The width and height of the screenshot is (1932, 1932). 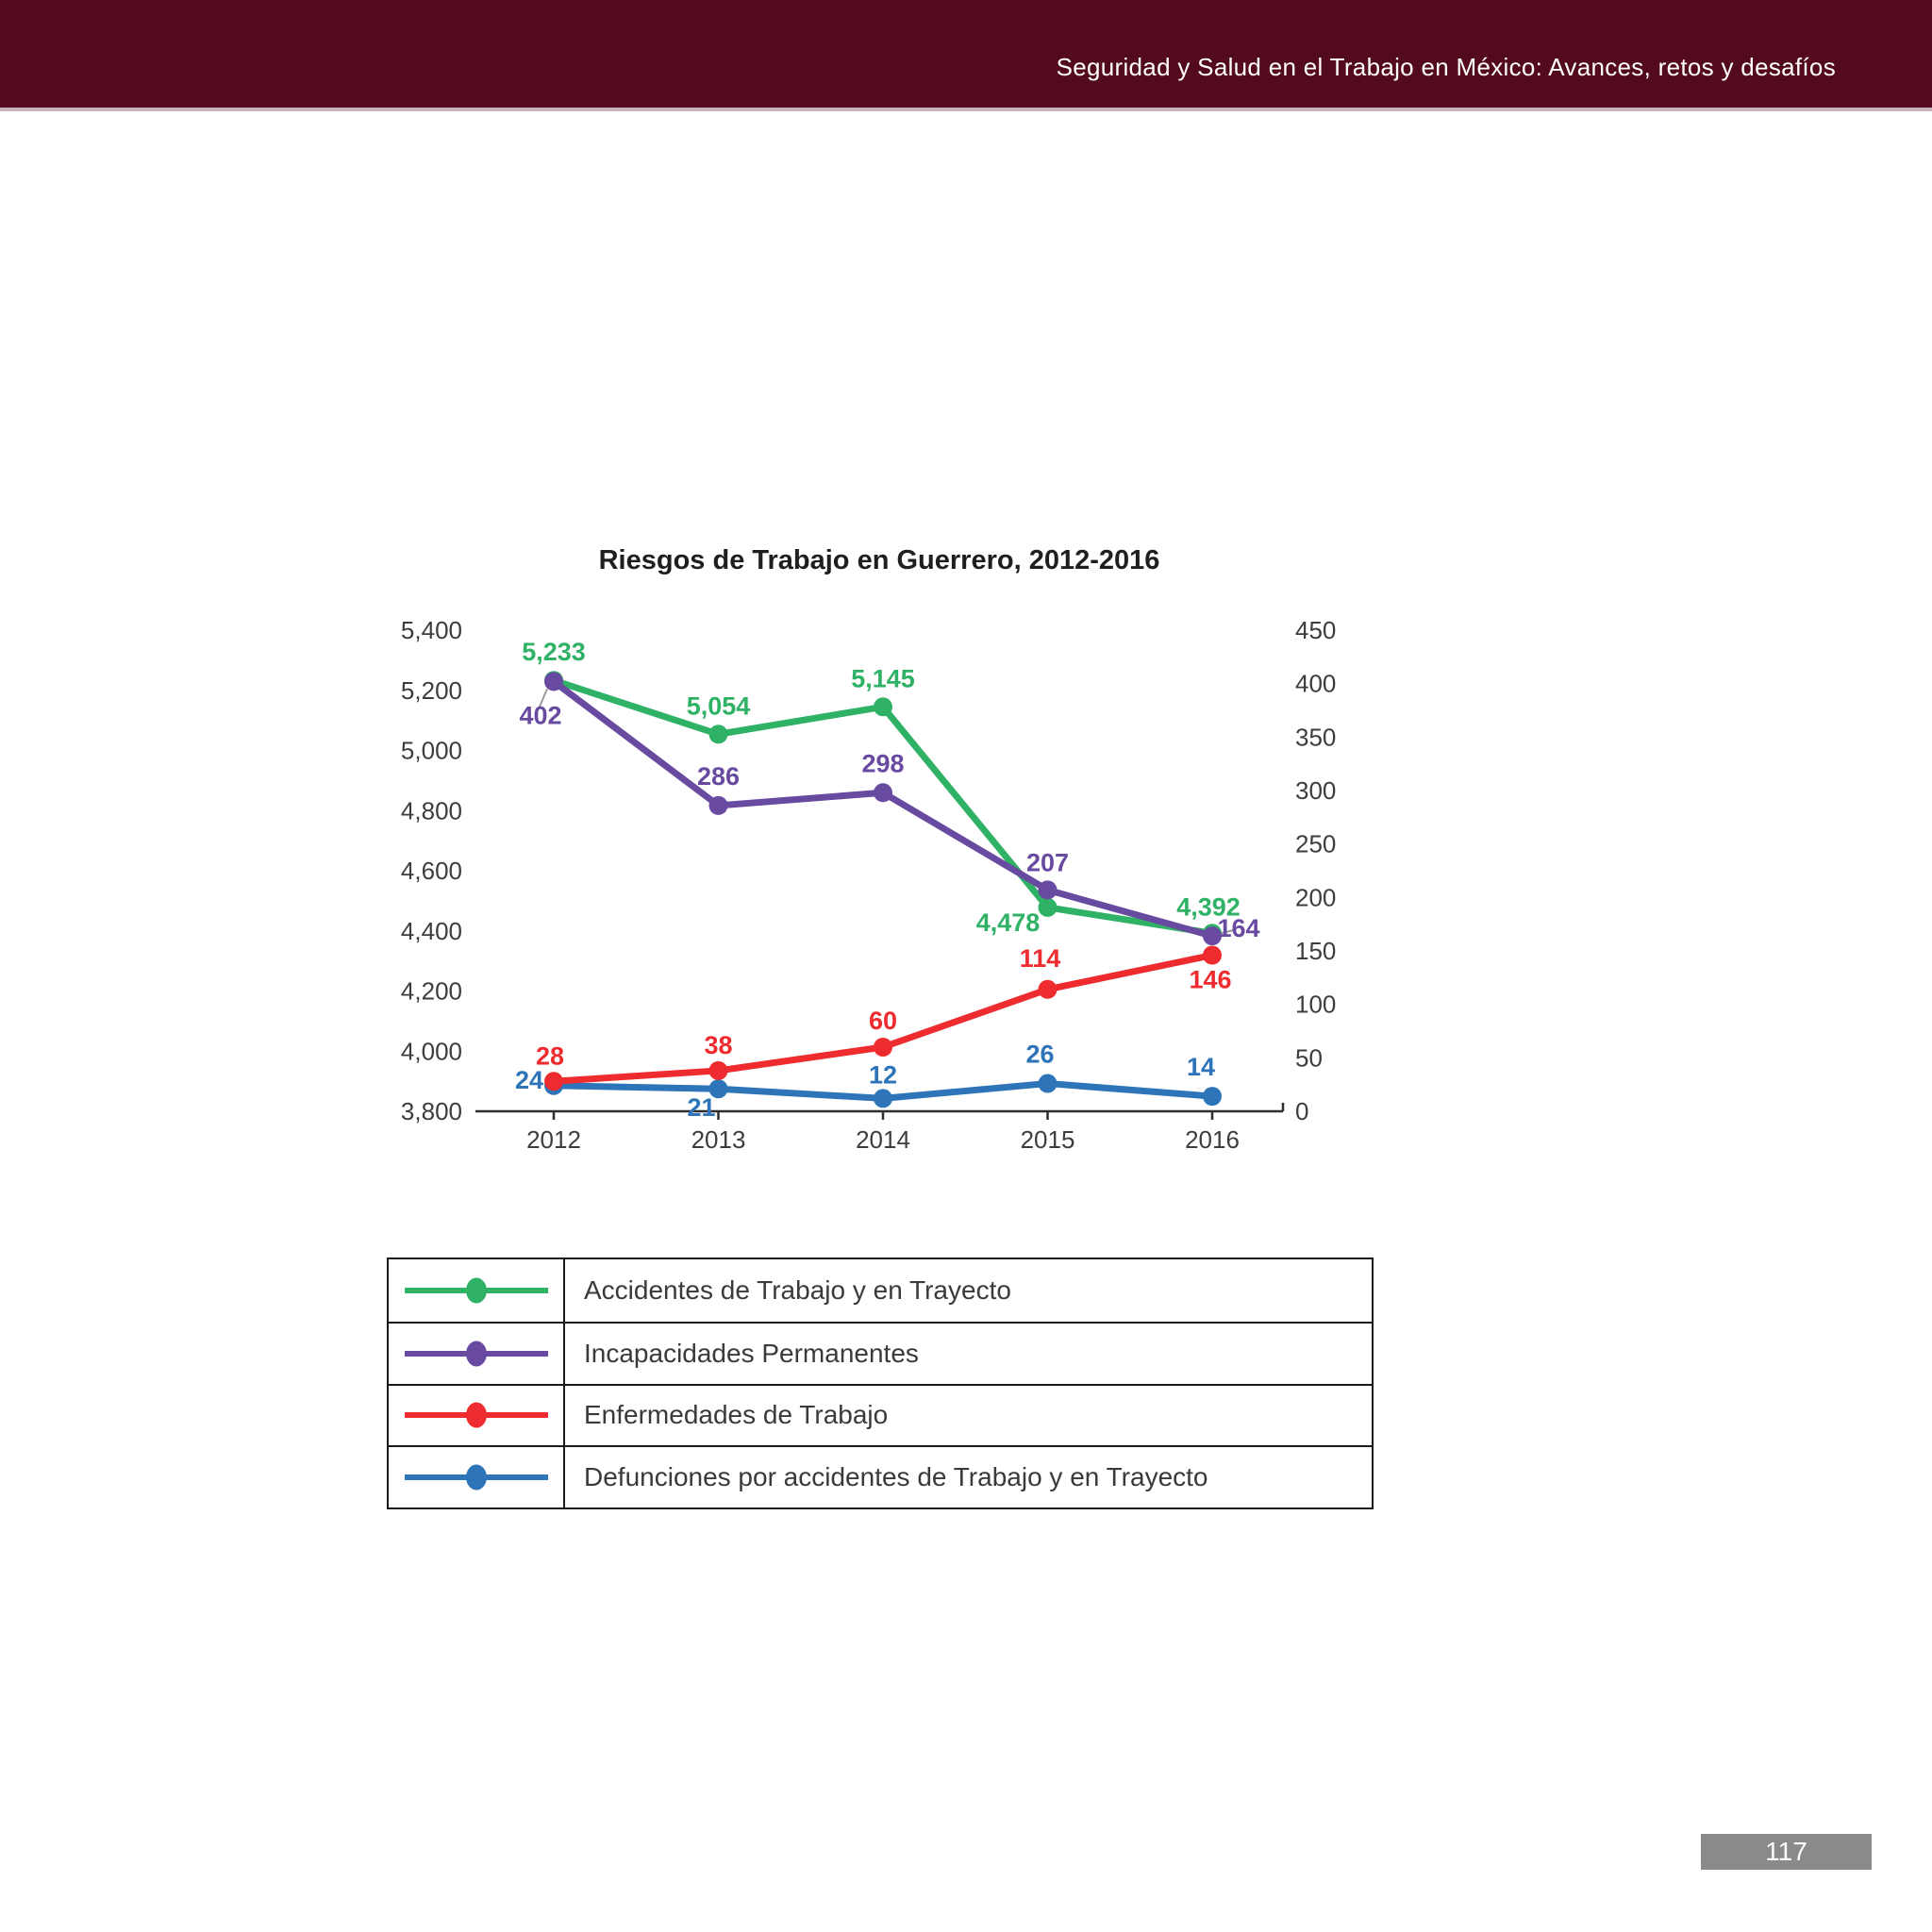 What do you see at coordinates (1315, 737) in the screenshot?
I see `right-axis-tick-label: 350` at bounding box center [1315, 737].